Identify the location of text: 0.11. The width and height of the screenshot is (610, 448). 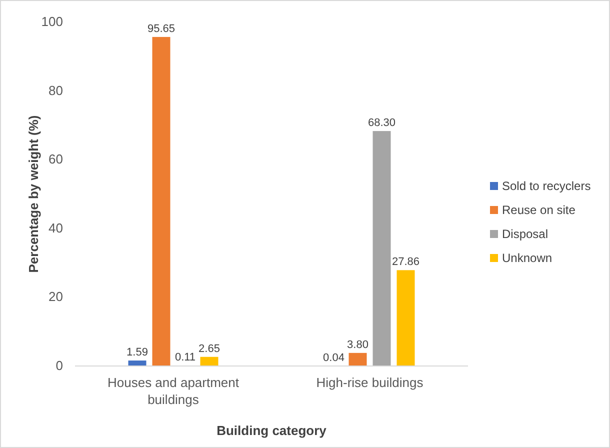
(185, 358).